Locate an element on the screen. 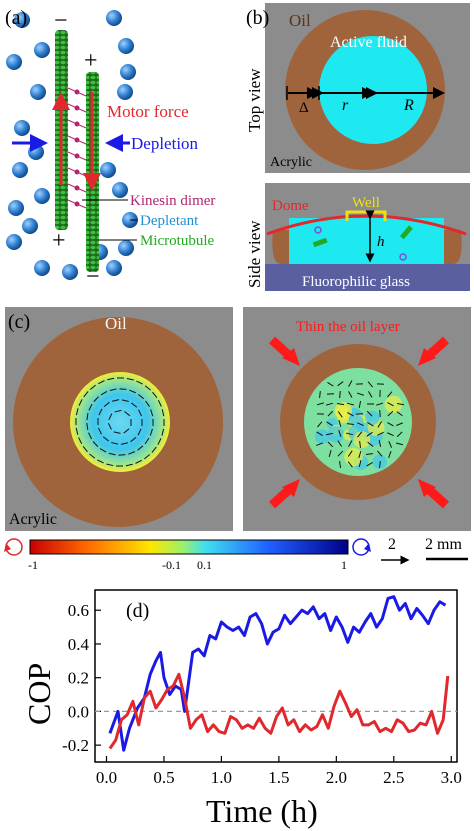  top-view-label: Top view is located at coordinates (254, 100).